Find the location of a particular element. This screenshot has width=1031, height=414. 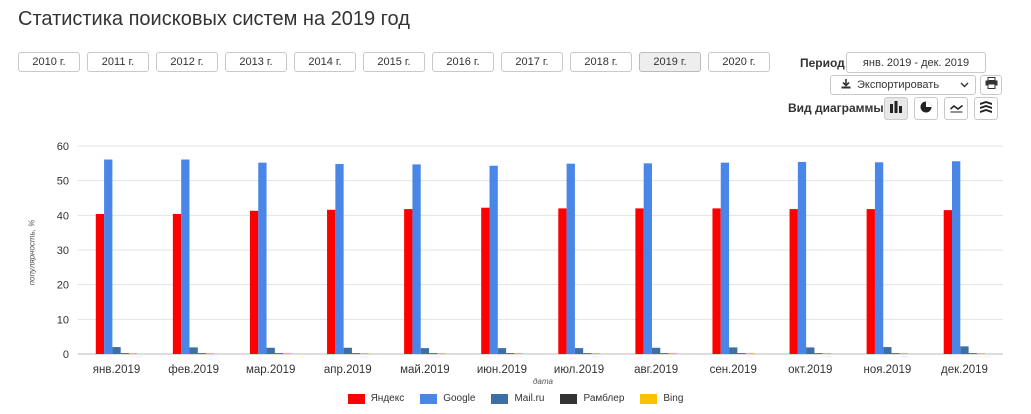

y-tick-label: 0 is located at coordinates (66, 355).